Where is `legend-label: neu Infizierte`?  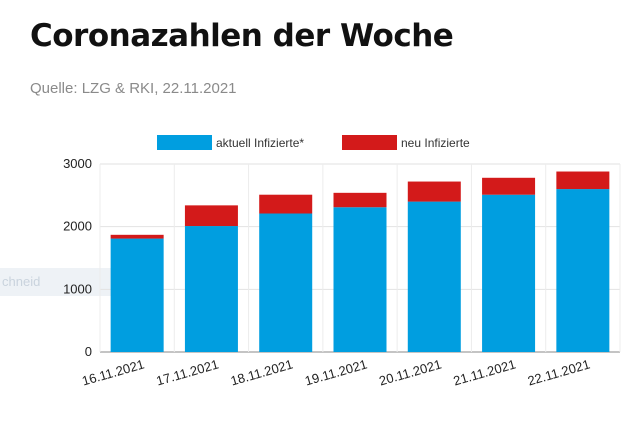
legend-label: neu Infizierte is located at coordinates (435, 143).